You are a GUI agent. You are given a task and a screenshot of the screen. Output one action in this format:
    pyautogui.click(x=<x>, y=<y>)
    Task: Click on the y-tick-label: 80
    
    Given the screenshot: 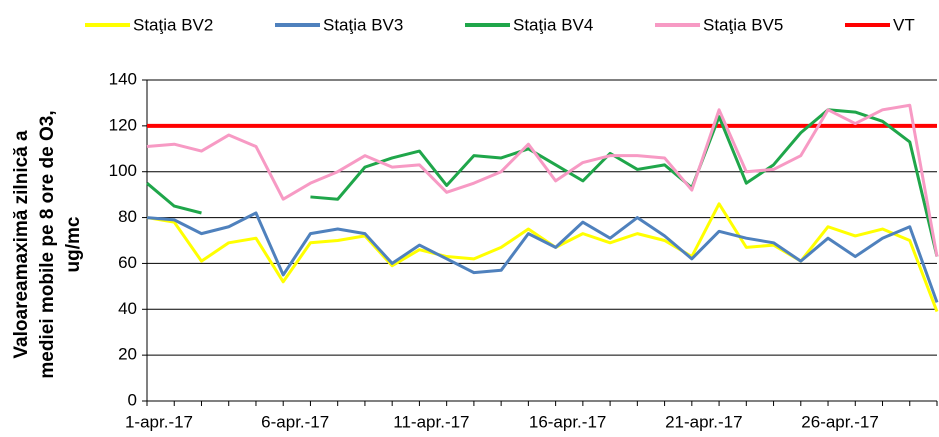 What is the action you would take?
    pyautogui.click(x=127, y=216)
    